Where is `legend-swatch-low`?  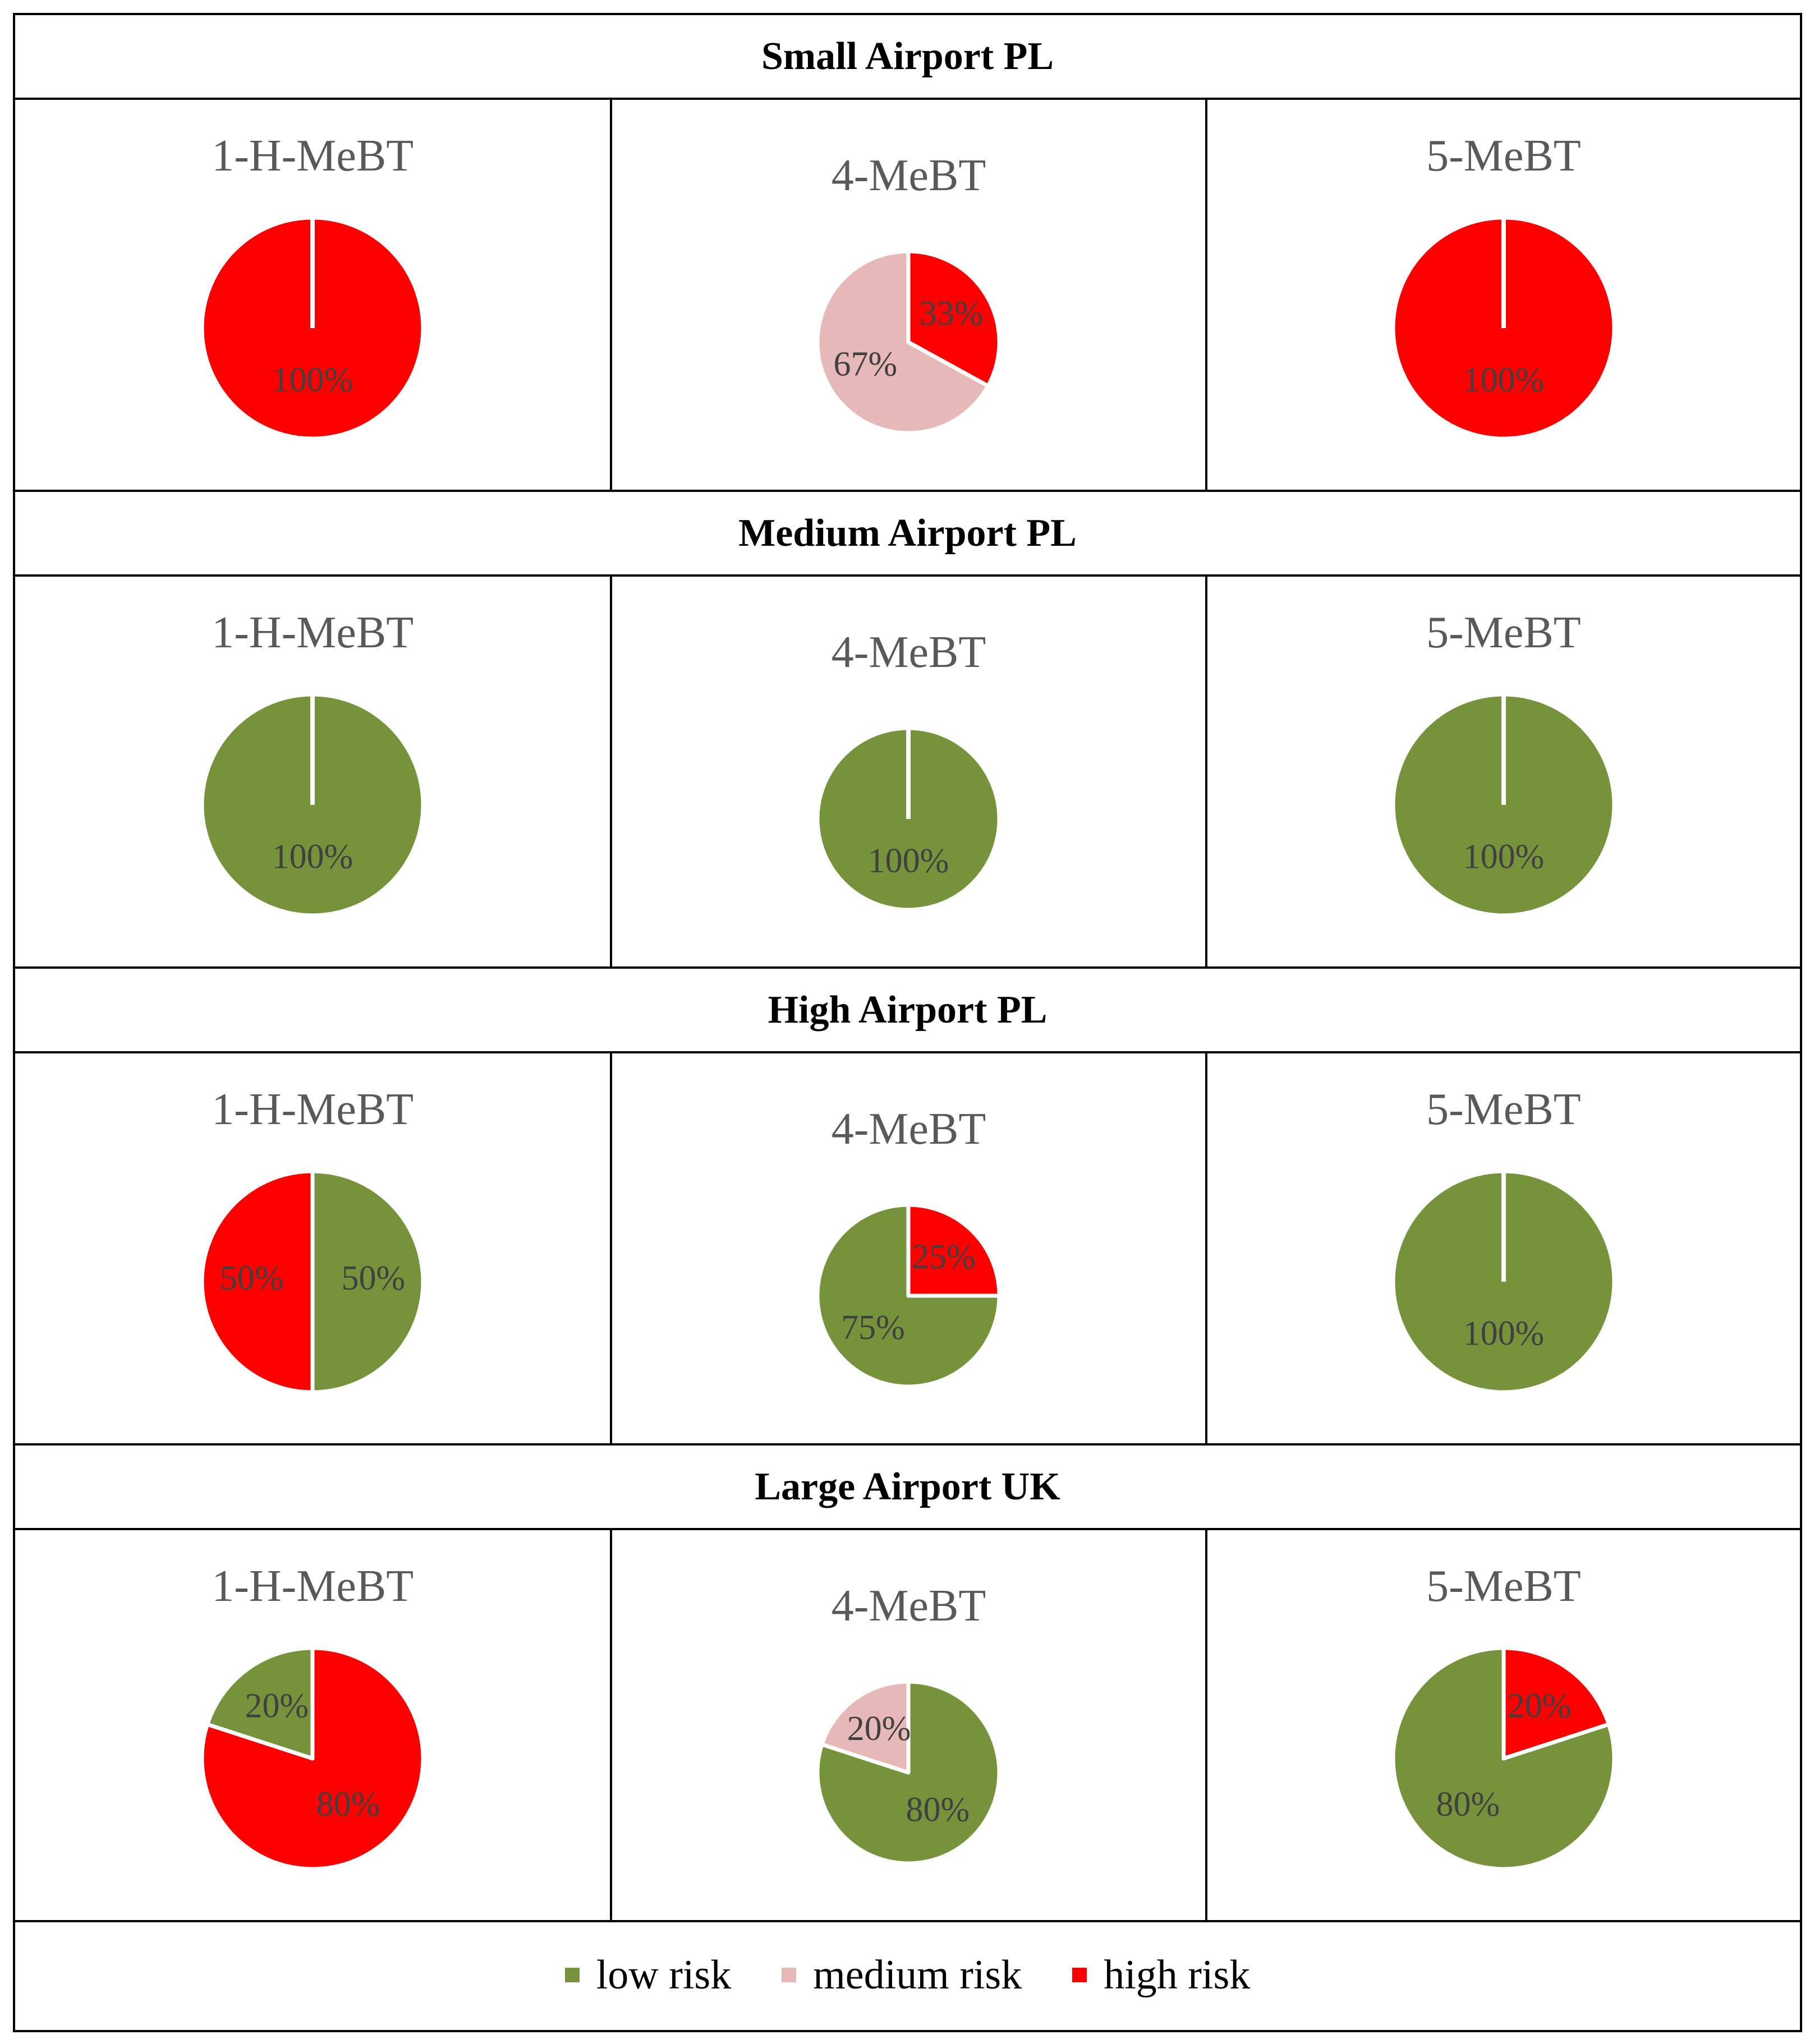 legend-swatch-low is located at coordinates (572, 1975).